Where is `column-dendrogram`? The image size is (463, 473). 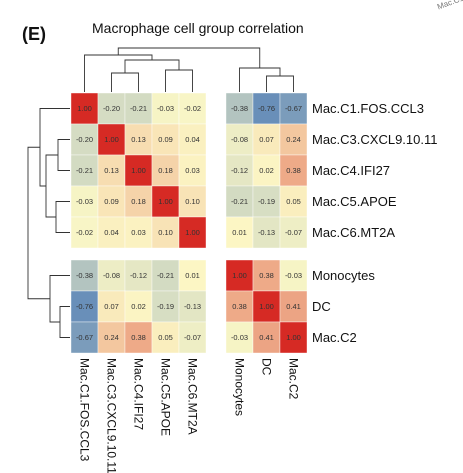 column-dendrogram is located at coordinates (189, 69).